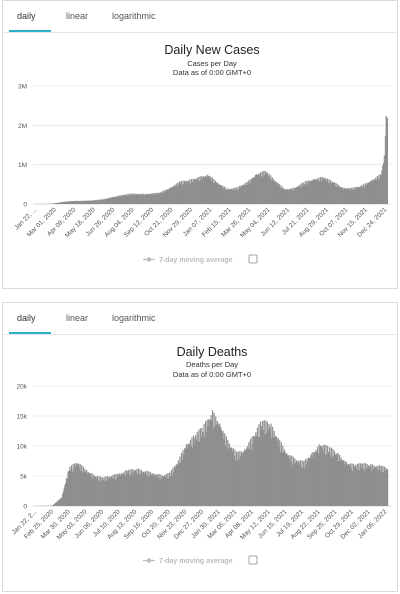 This screenshot has height=594, width=400. What do you see at coordinates (196, 561) in the screenshot?
I see `legend-label: 7-day moving average` at bounding box center [196, 561].